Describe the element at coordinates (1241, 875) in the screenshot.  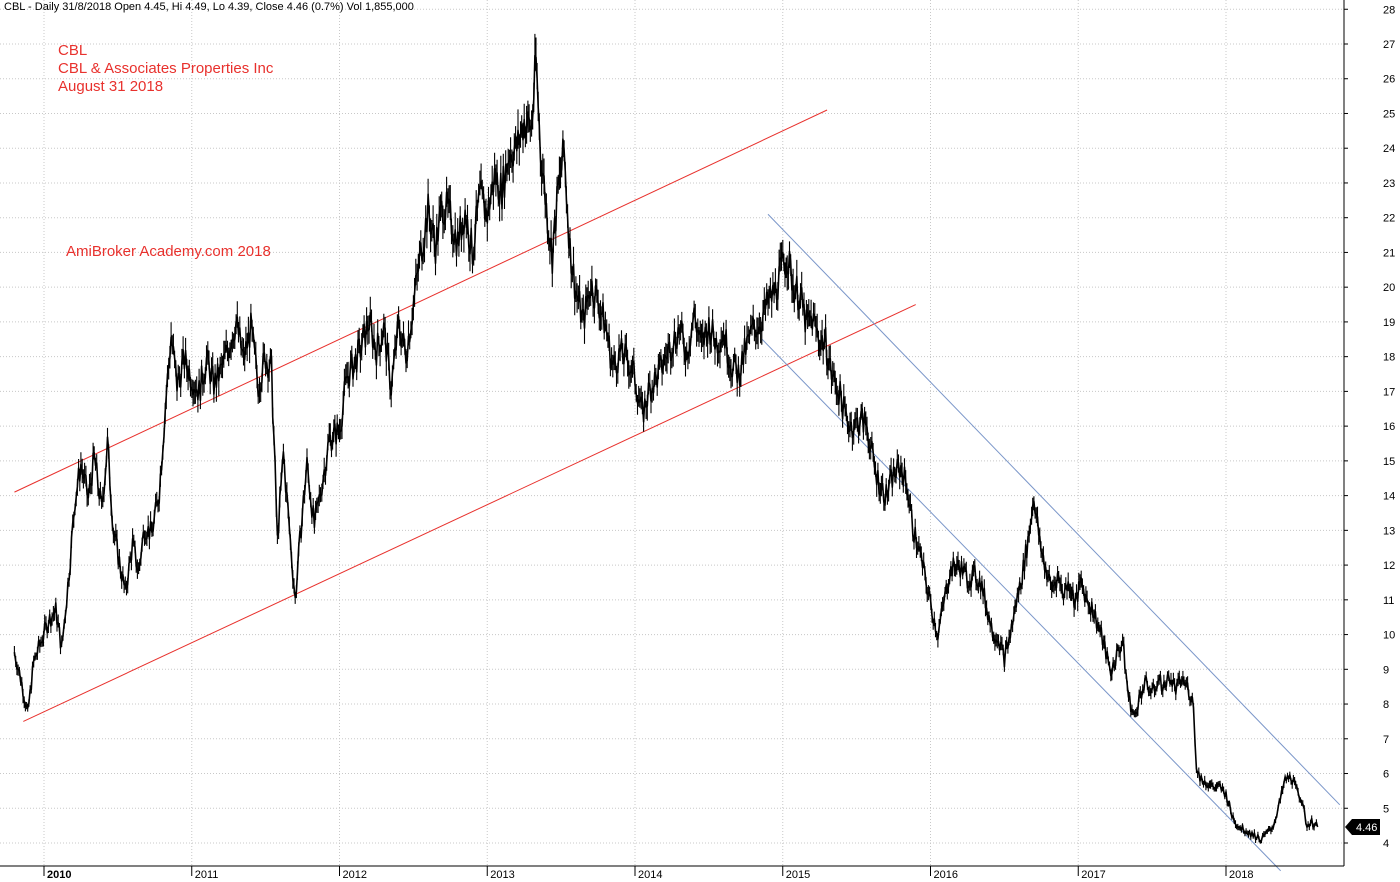
I see `x-tick-label: 2018` at that location.